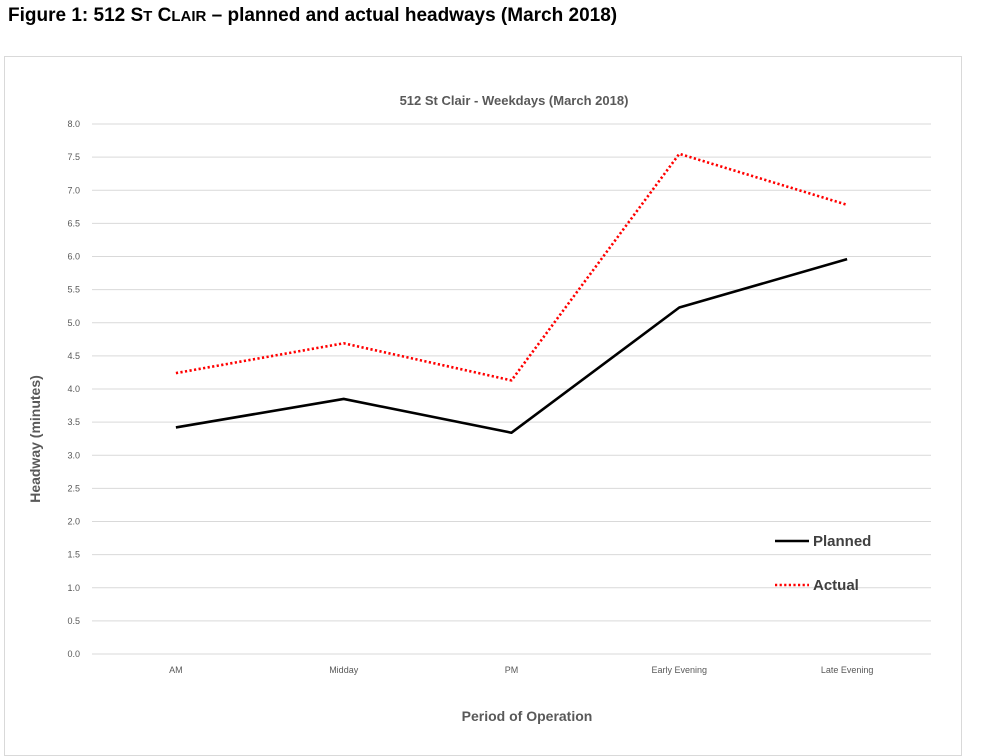 This screenshot has width=981, height=756. What do you see at coordinates (73, 488) in the screenshot?
I see `y-tick-label: 2.5` at bounding box center [73, 488].